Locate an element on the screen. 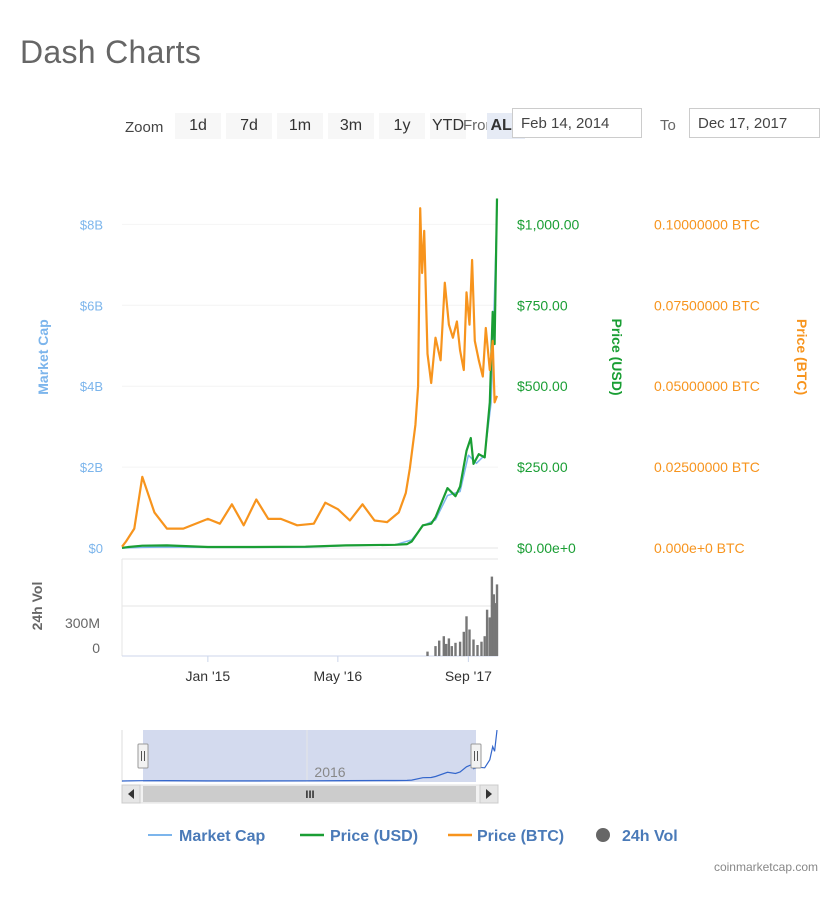  market-cap-tick-label: $0 is located at coordinates (96, 548).